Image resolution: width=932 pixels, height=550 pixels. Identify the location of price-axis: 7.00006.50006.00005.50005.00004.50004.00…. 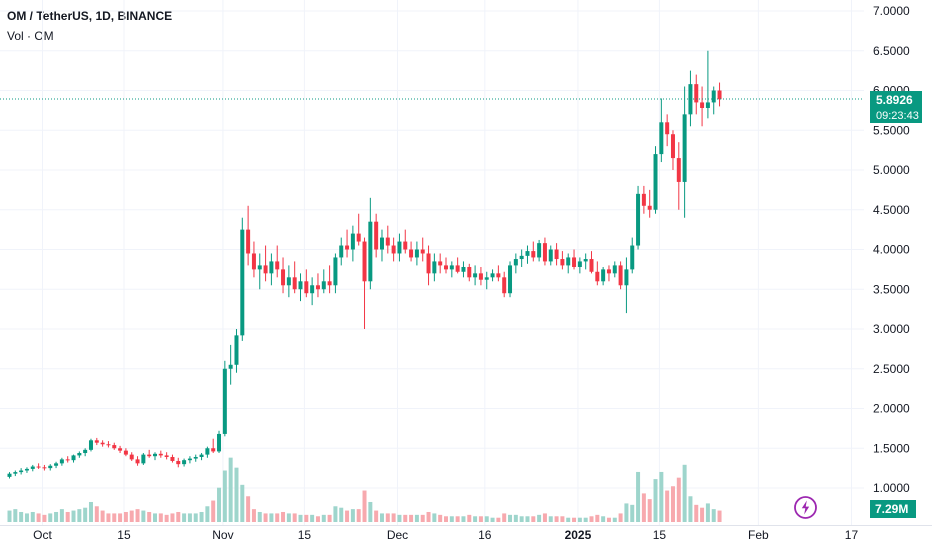
(891, 249).